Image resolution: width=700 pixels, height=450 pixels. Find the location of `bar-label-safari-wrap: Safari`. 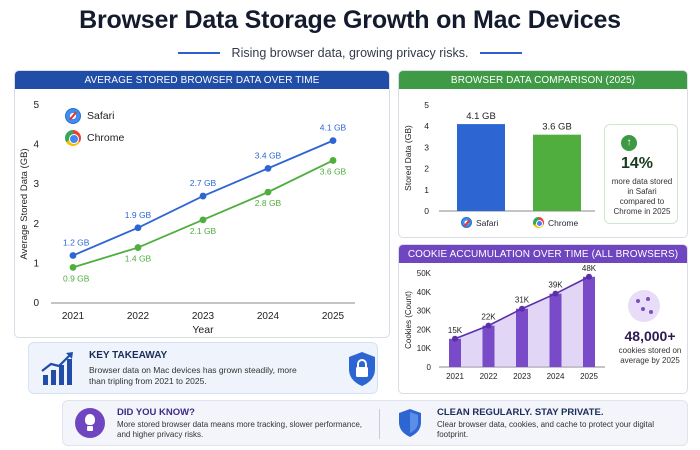

bar-label-safari-wrap: Safari is located at coordinates (479, 222).